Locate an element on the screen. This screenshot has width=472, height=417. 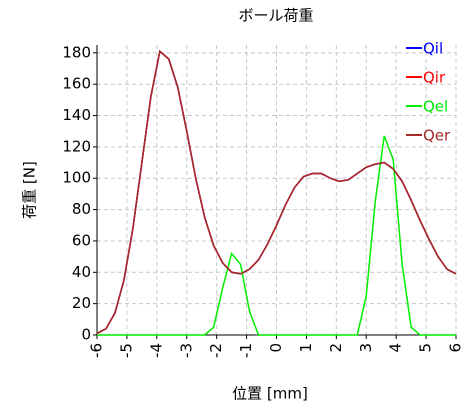
x-tick-label: -4 is located at coordinates (156, 350).